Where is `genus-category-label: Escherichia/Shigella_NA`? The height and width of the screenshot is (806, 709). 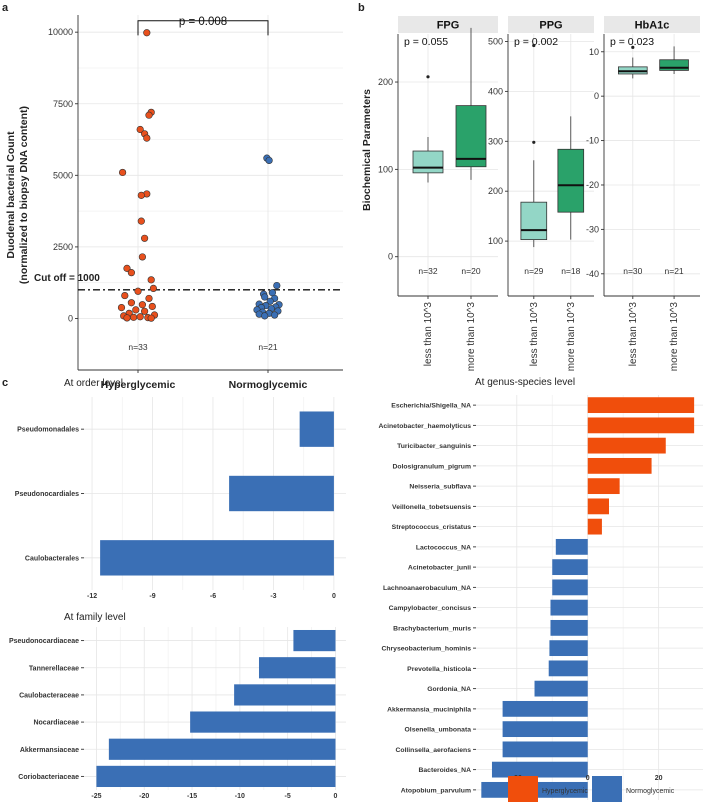 genus-category-label: Escherichia/Shigella_NA is located at coordinates (431, 406).